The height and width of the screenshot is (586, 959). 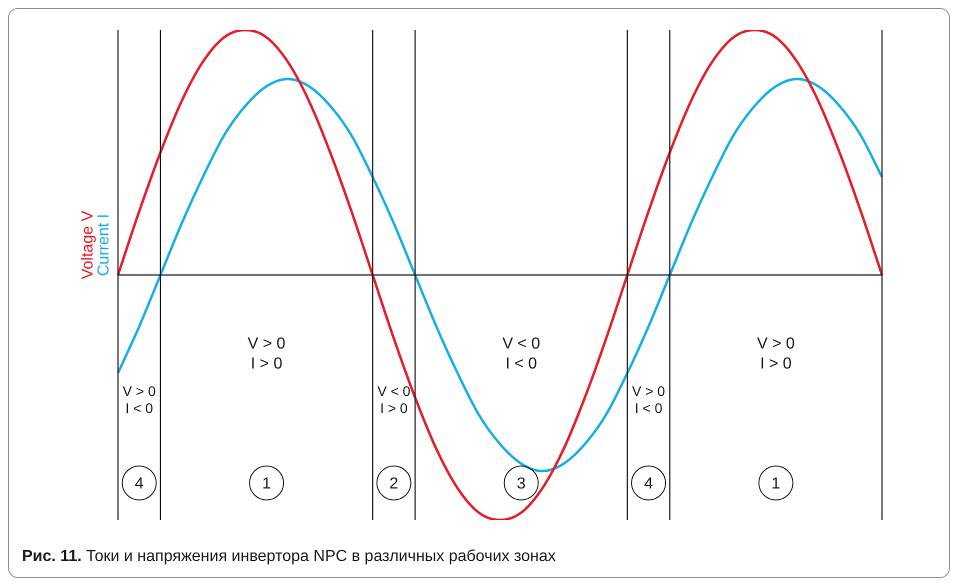 I want to click on annotation: V < 0 I > 0, so click(x=394, y=399).